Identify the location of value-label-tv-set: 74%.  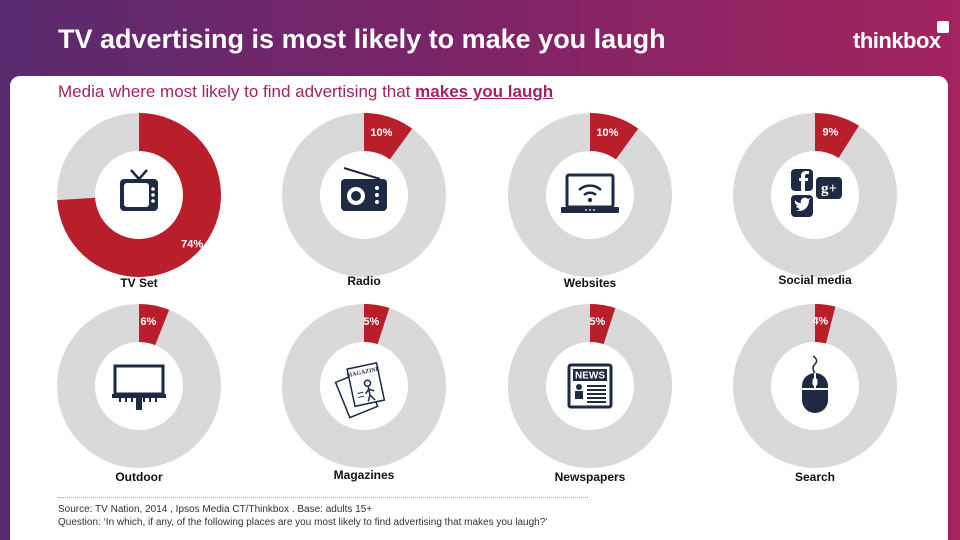
(192, 244).